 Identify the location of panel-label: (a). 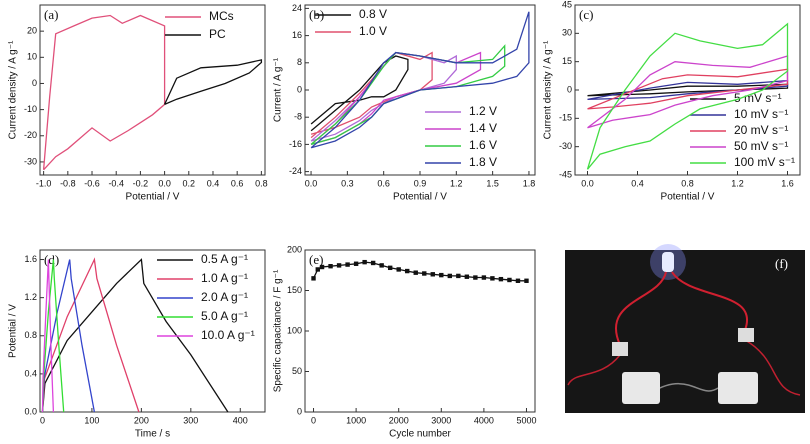
(51, 14).